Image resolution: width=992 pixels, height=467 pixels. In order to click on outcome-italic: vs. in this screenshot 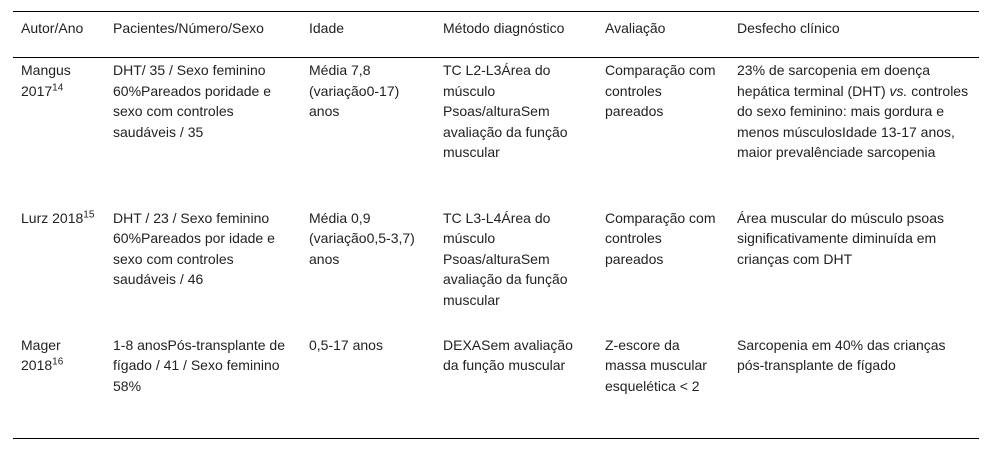, I will do `click(898, 90)`.